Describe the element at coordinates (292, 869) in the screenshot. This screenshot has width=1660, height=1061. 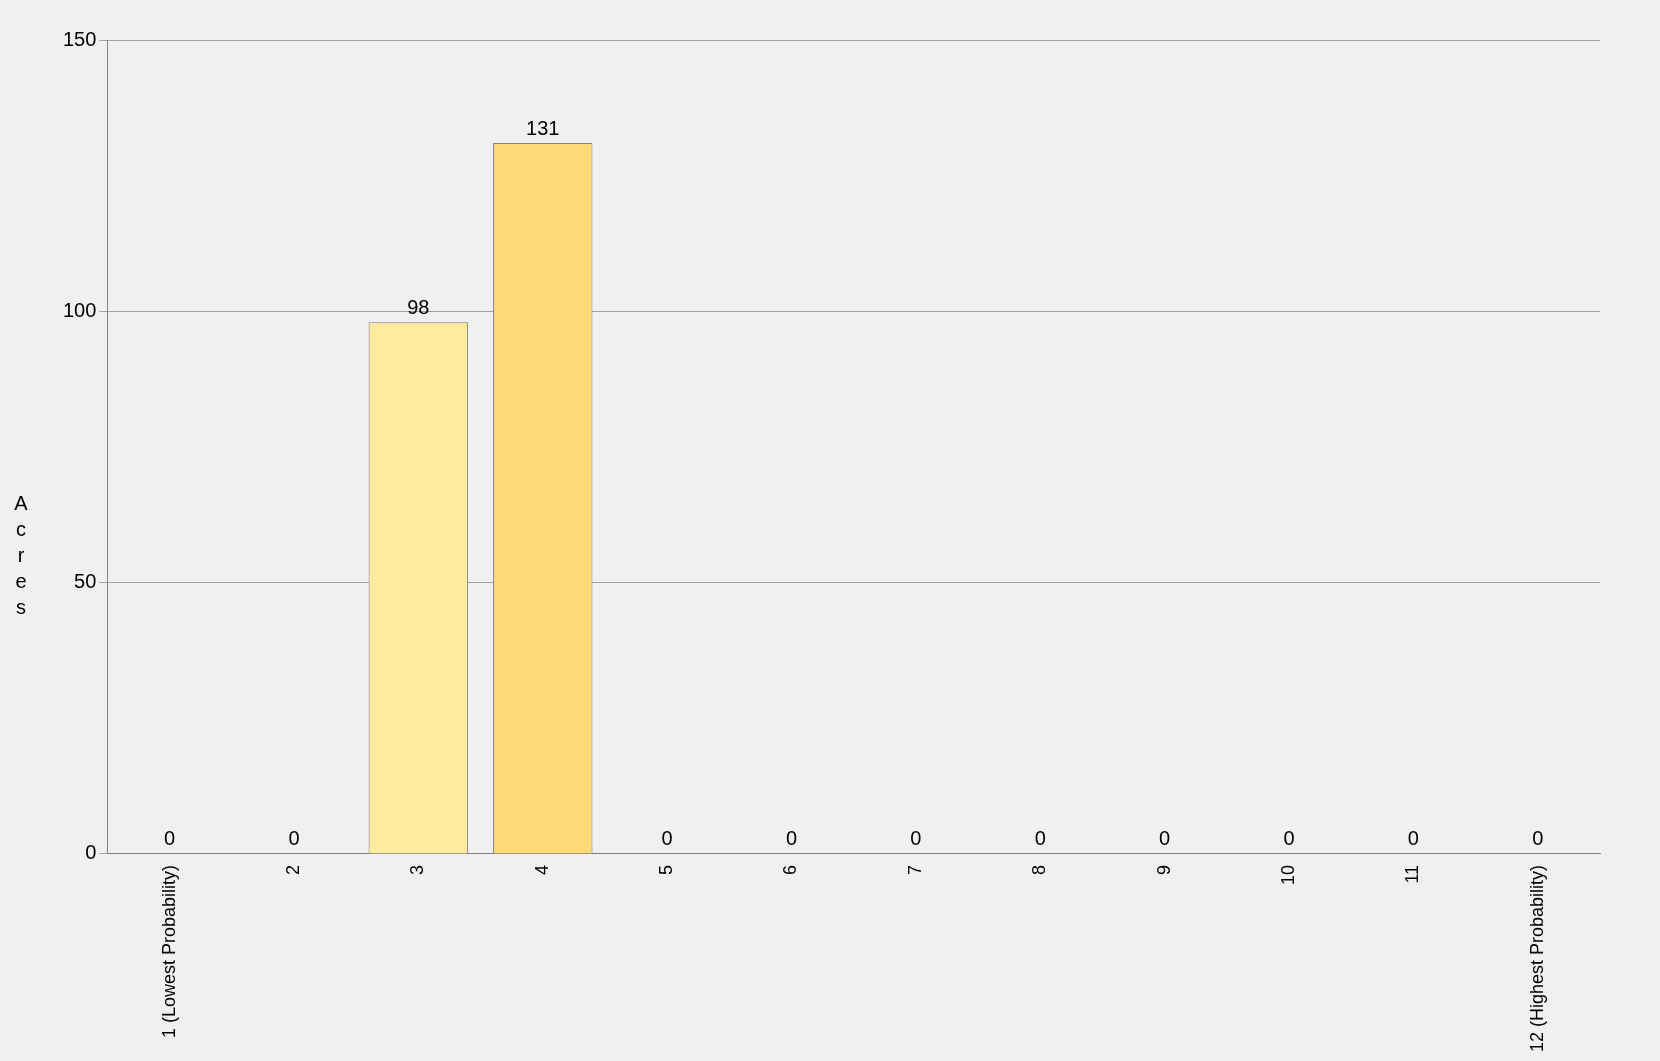
I see `x-tick-label: 2` at that location.